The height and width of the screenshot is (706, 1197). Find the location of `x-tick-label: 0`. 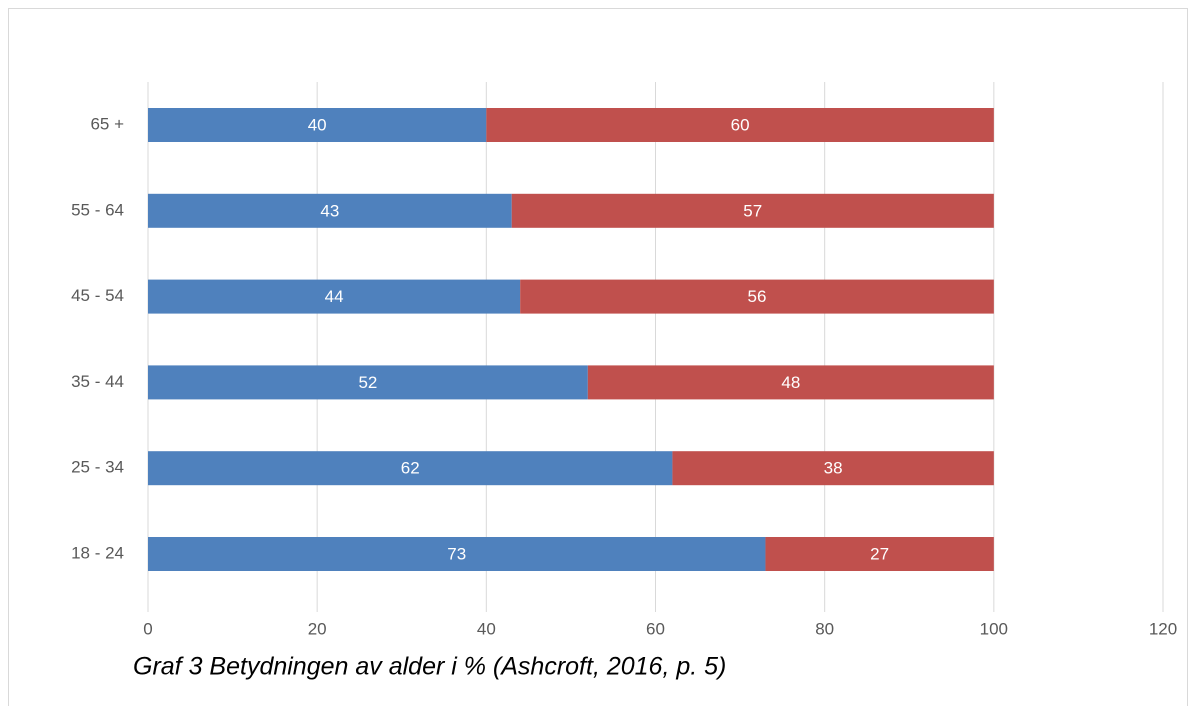

x-tick-label: 0 is located at coordinates (147, 628).